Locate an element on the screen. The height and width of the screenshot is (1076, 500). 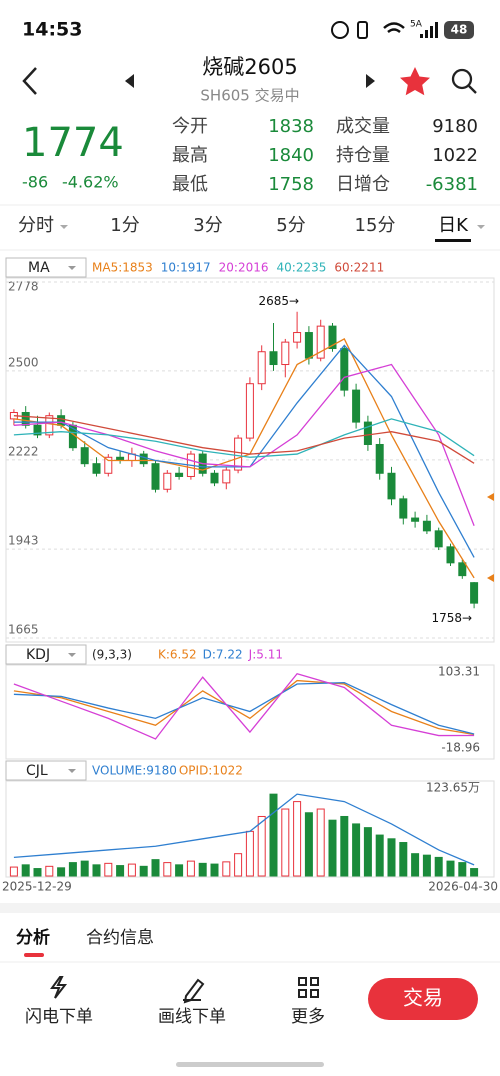
legend-entry: 60:2211 is located at coordinates (359, 268).